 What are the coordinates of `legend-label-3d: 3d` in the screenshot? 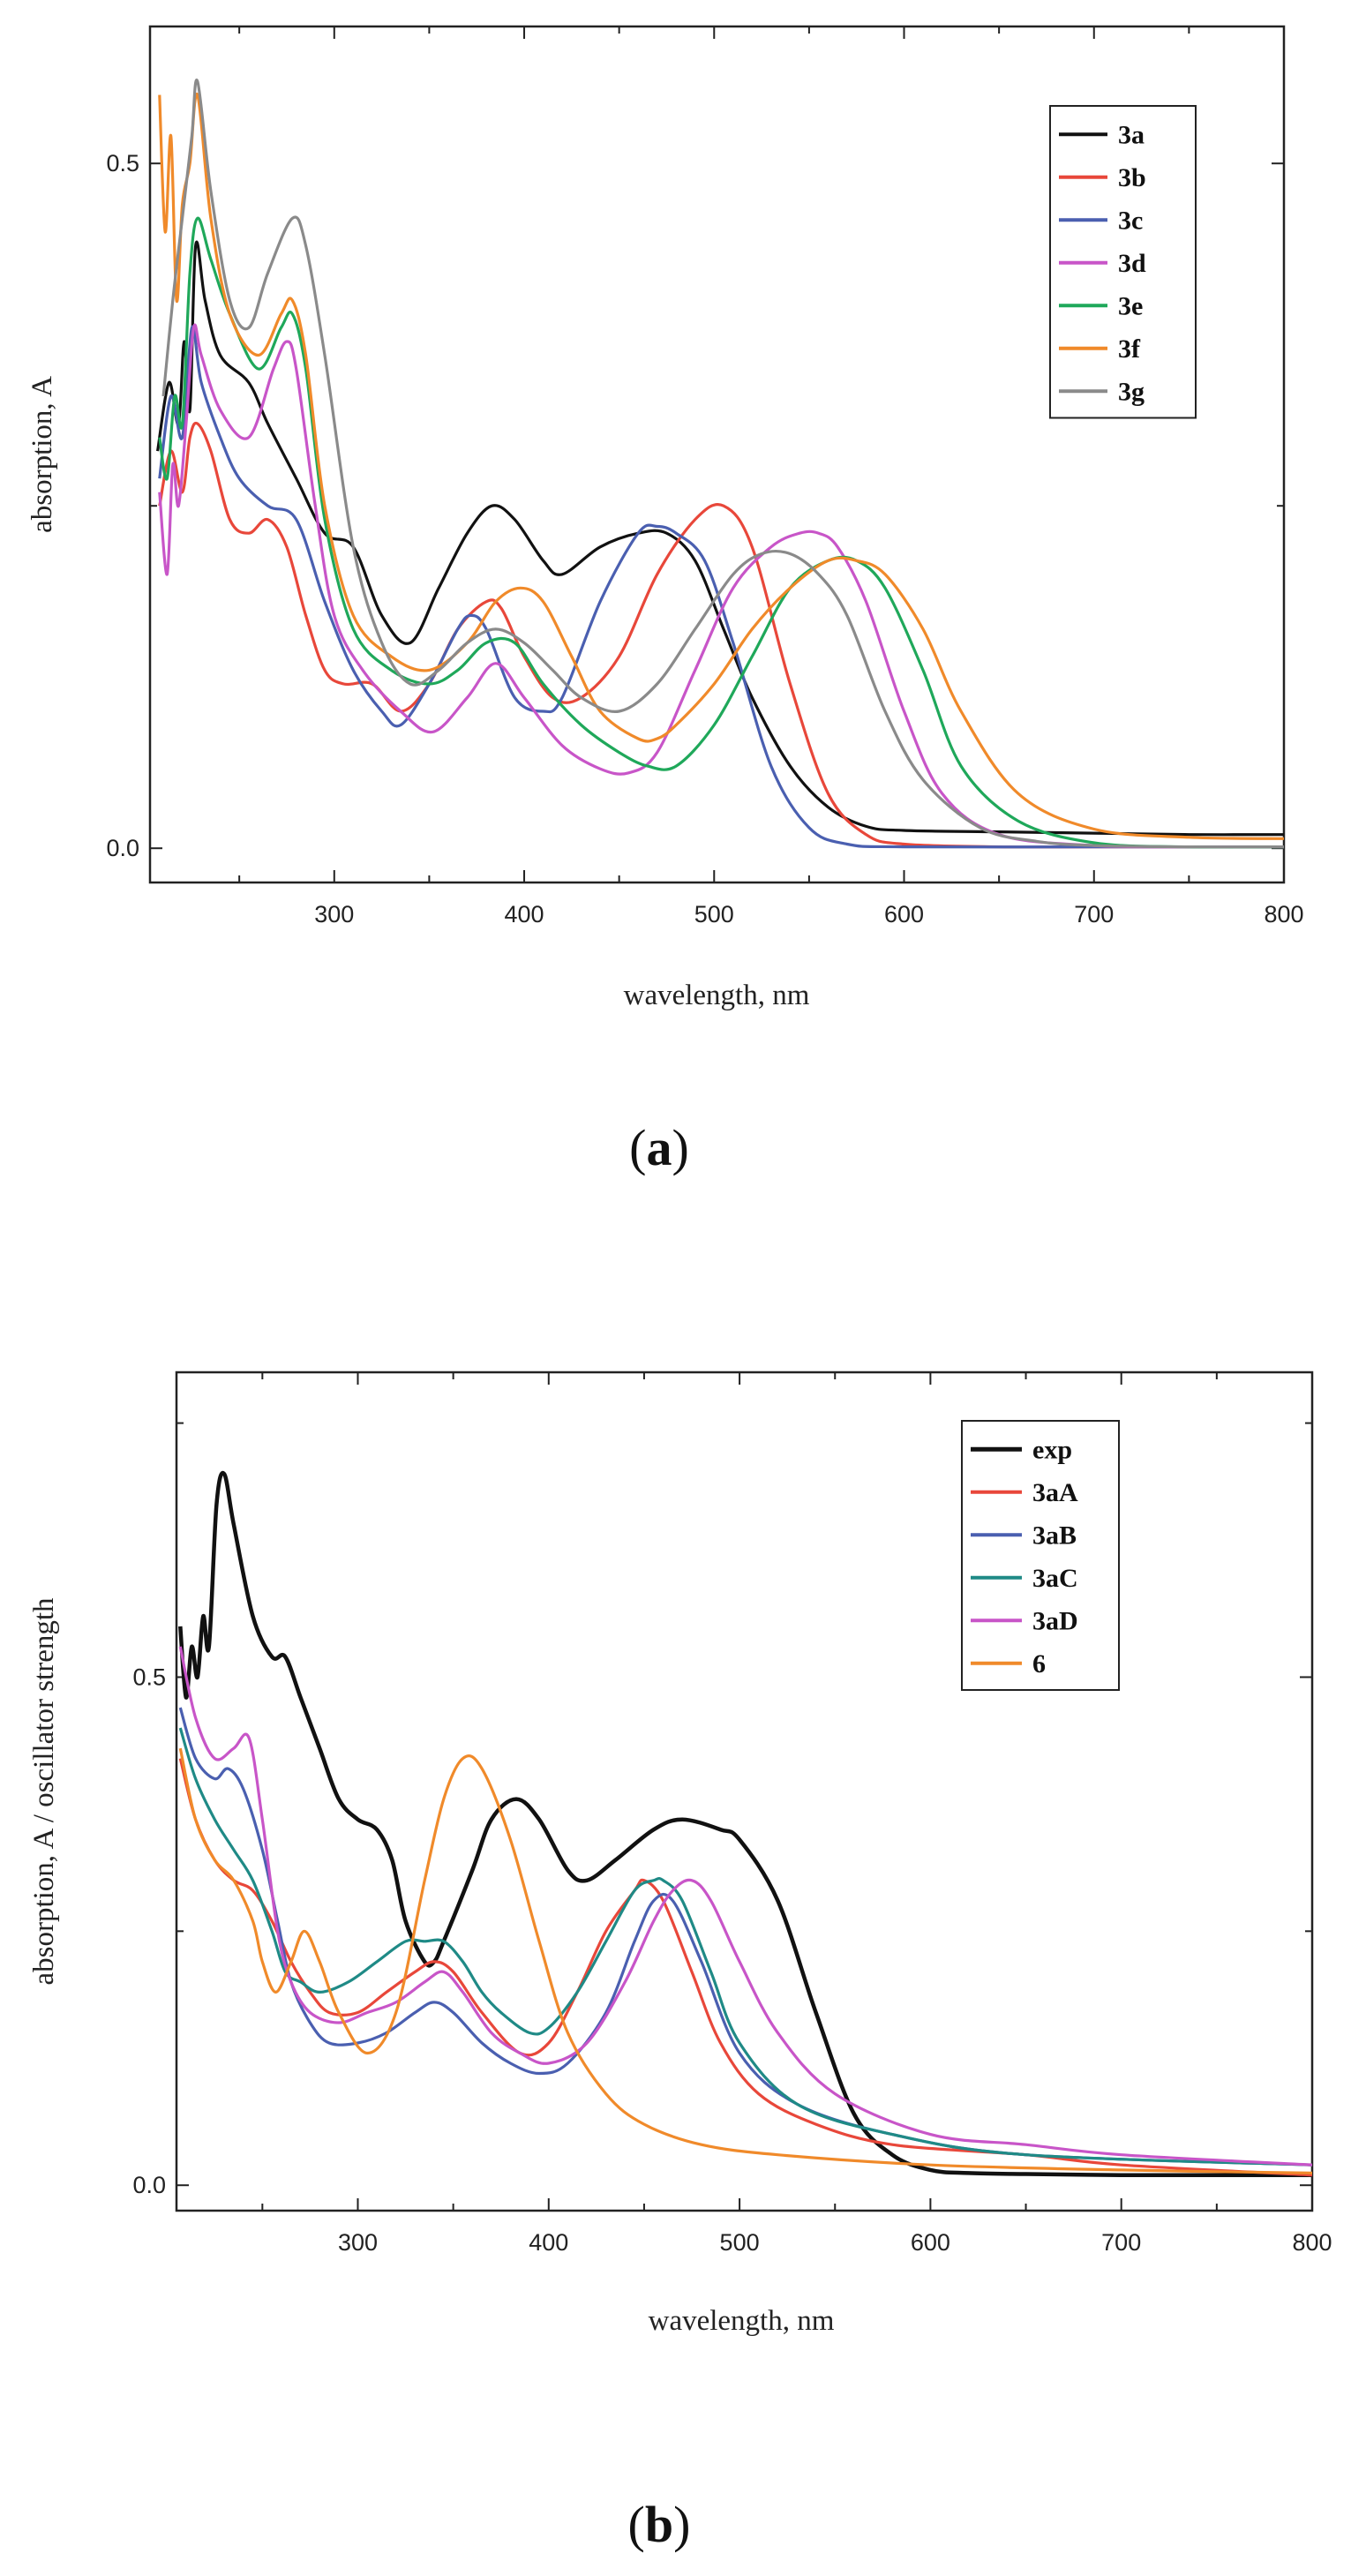 It's located at (1132, 263).